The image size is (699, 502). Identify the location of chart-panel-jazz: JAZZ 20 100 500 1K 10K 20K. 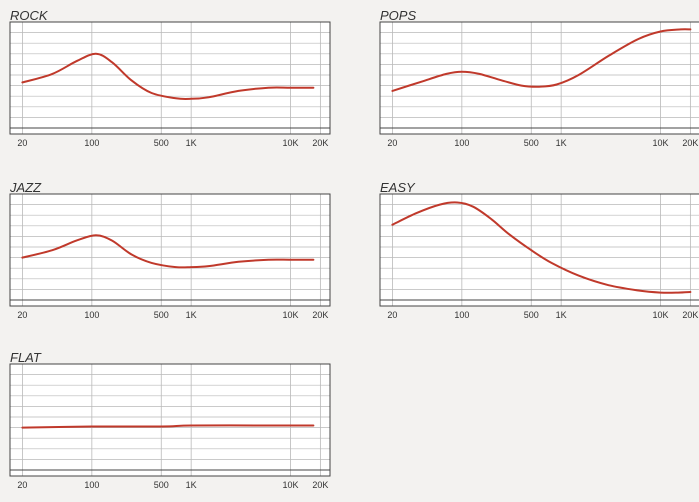
(171, 255).